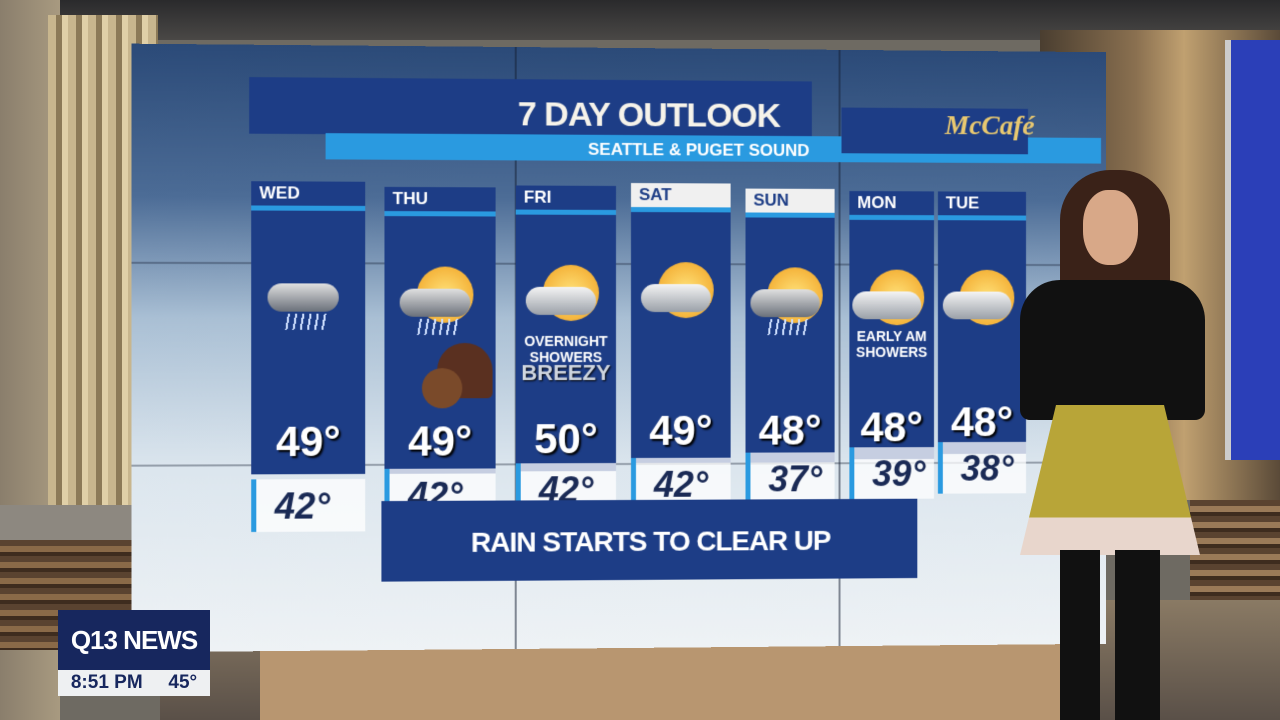 Image resolution: width=1280 pixels, height=720 pixels. What do you see at coordinates (566, 439) in the screenshot?
I see `high-temperature: 50°` at bounding box center [566, 439].